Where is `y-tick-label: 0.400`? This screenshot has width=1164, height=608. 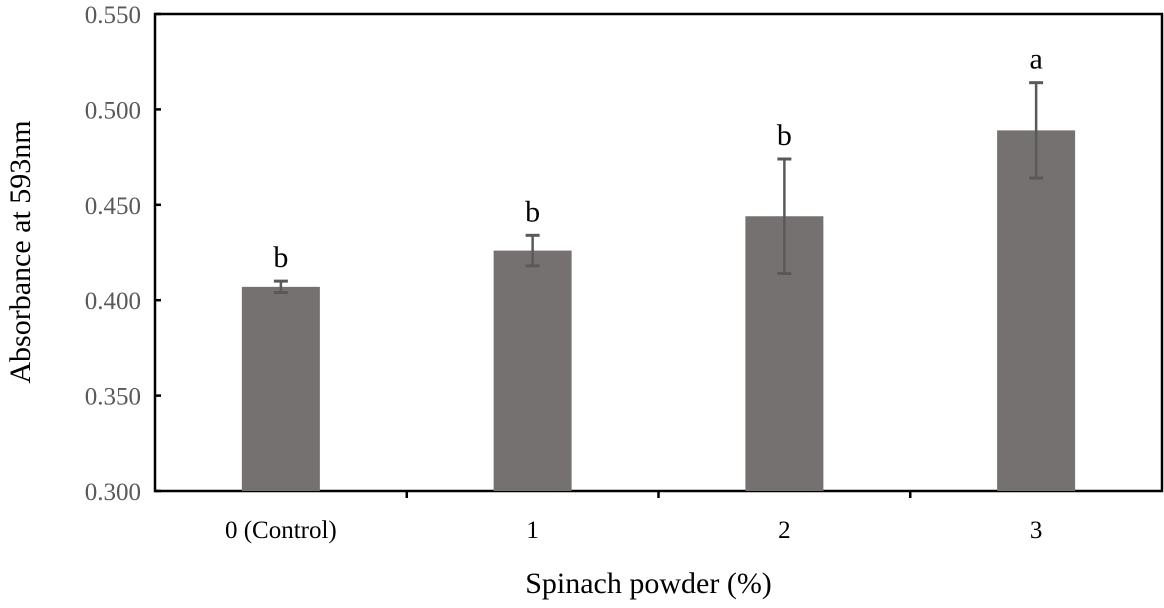 y-tick-label: 0.400 is located at coordinates (113, 301).